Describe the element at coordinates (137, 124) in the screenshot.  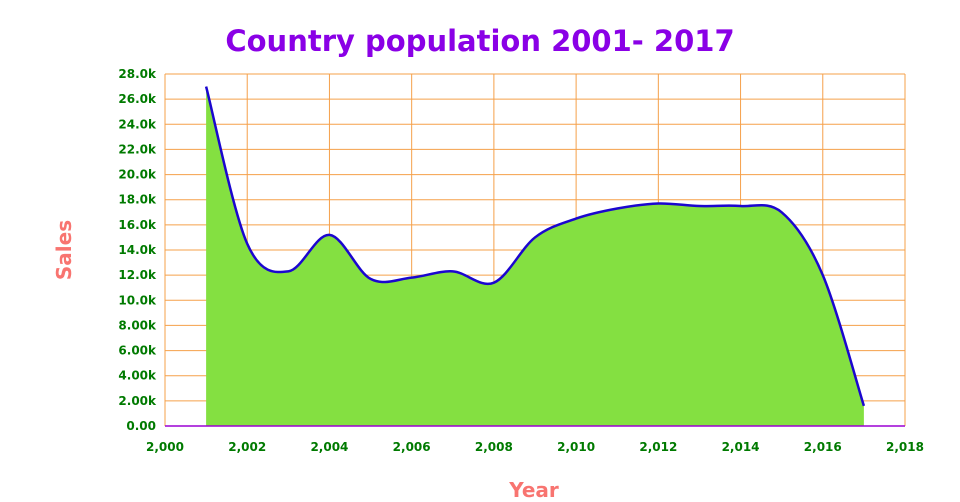
I see `y-tick-label: 24.0k` at that location.